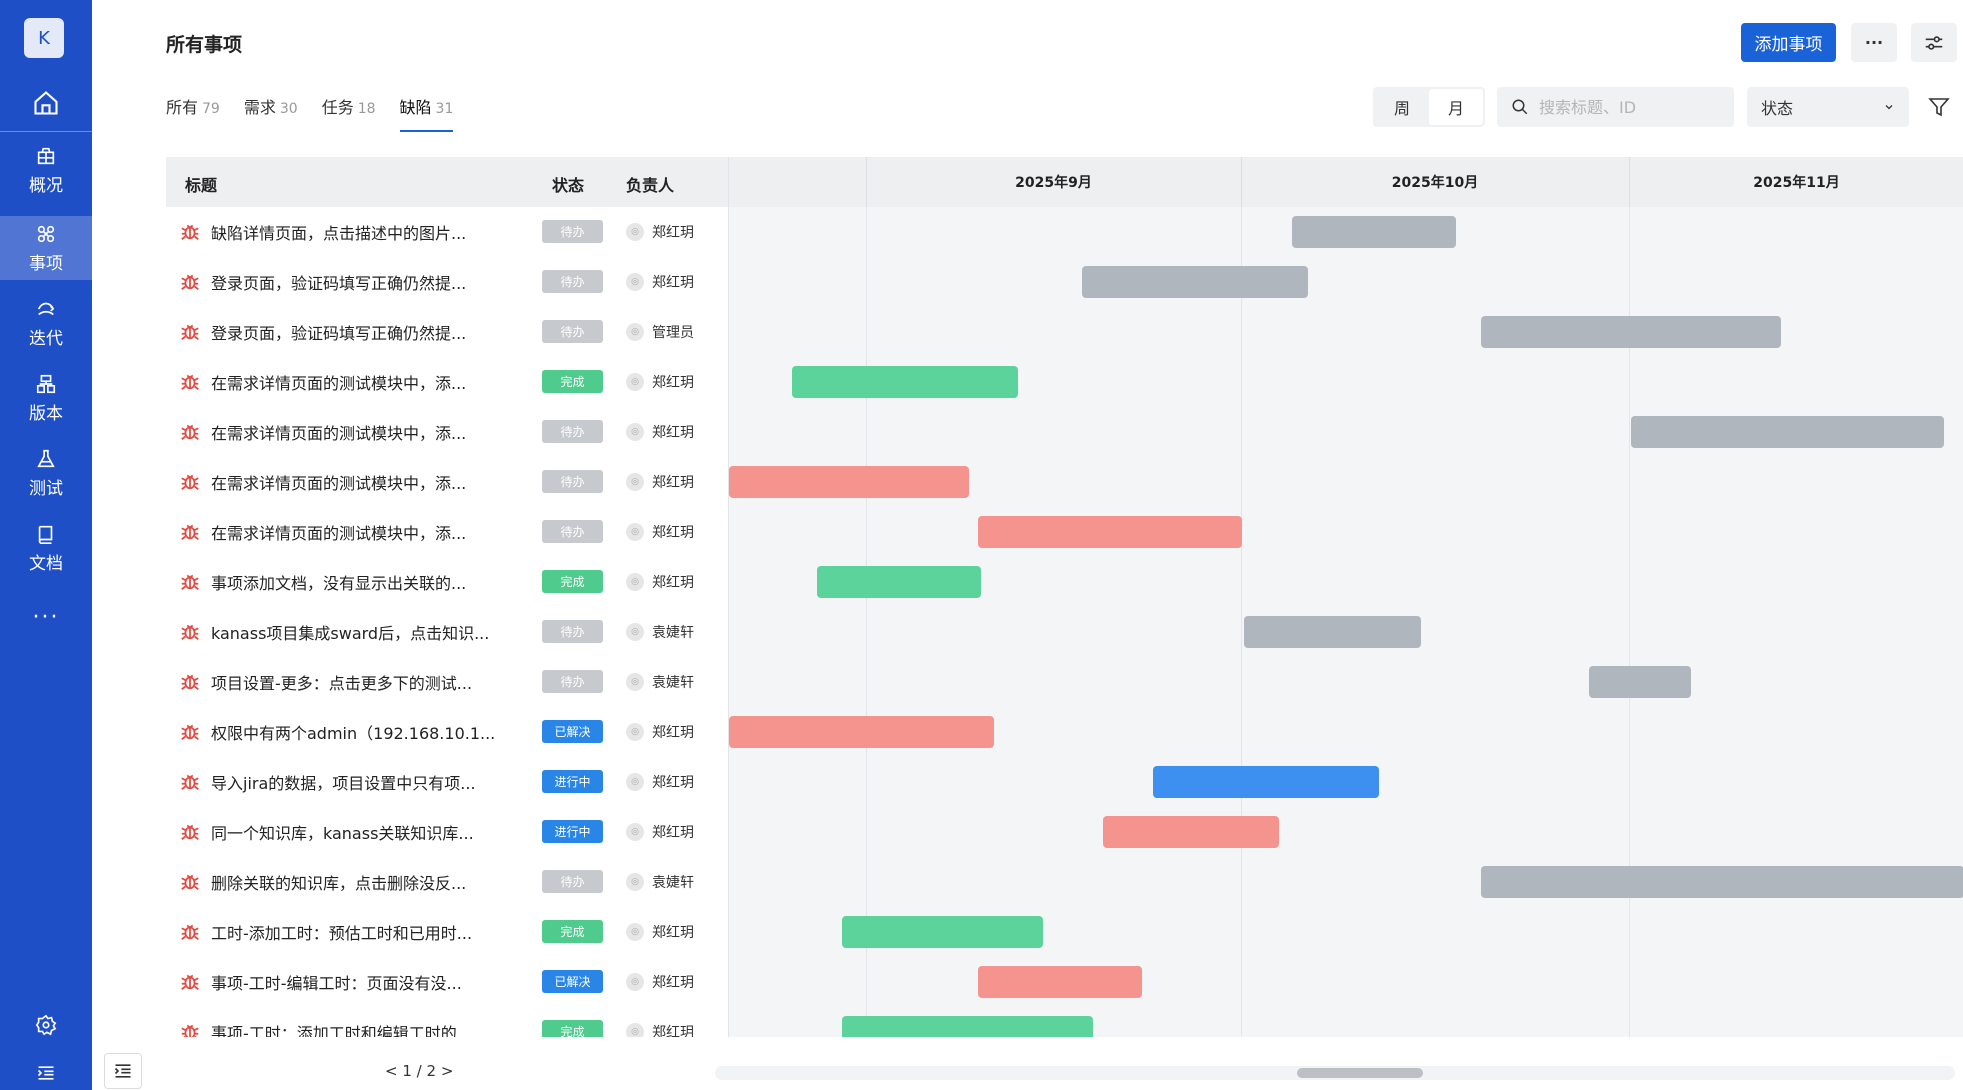 This screenshot has height=1090, width=1963. Describe the element at coordinates (447, 1022) in the screenshot. I see `table-row: 事项-工时：添加工时和编辑工时的 完成 ◎ 郑红玥` at that location.